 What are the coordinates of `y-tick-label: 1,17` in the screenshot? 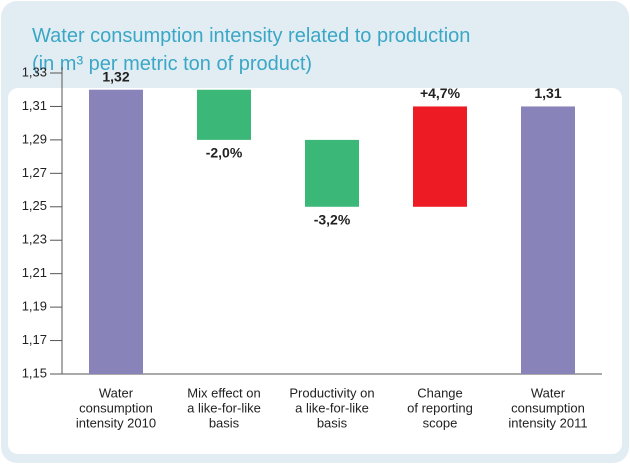 It's located at (34, 339).